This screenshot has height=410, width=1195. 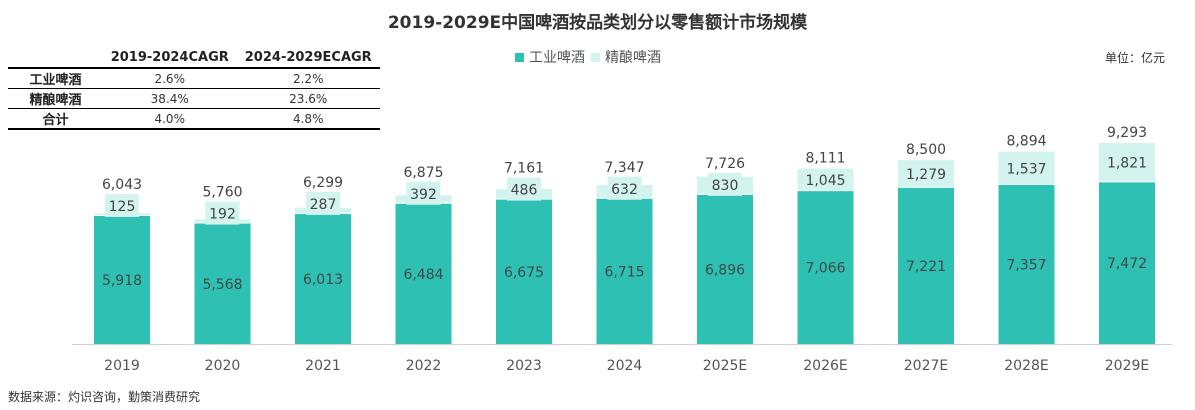 I want to click on label-industrial: 7,357, so click(x=1026, y=265).